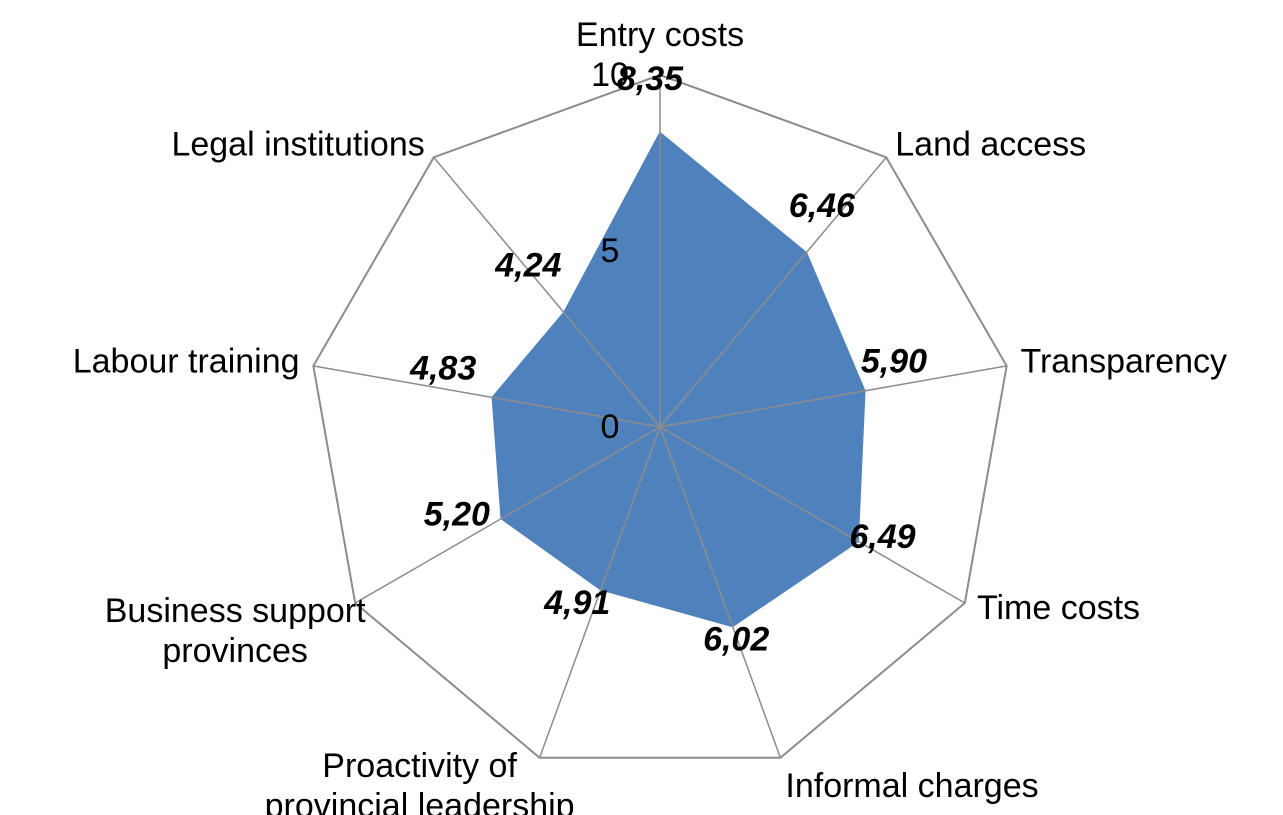  Describe the element at coordinates (420, 781) in the screenshot. I see `category-label: Proactivity of provincial leadership` at that location.